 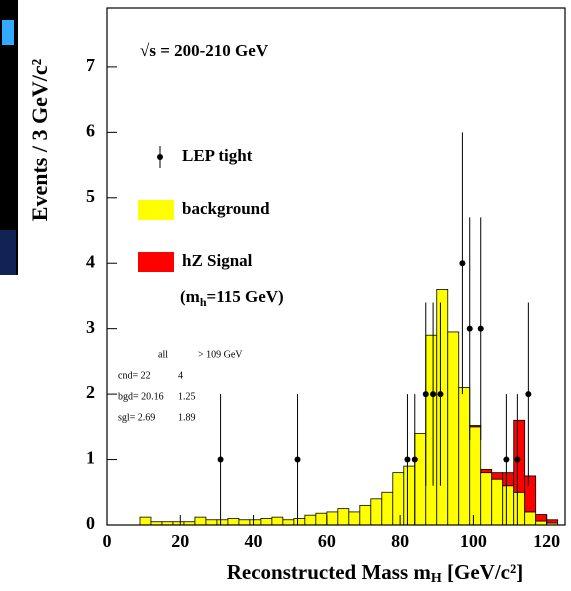 I want to click on y-tick-label: 2, so click(x=90, y=392).